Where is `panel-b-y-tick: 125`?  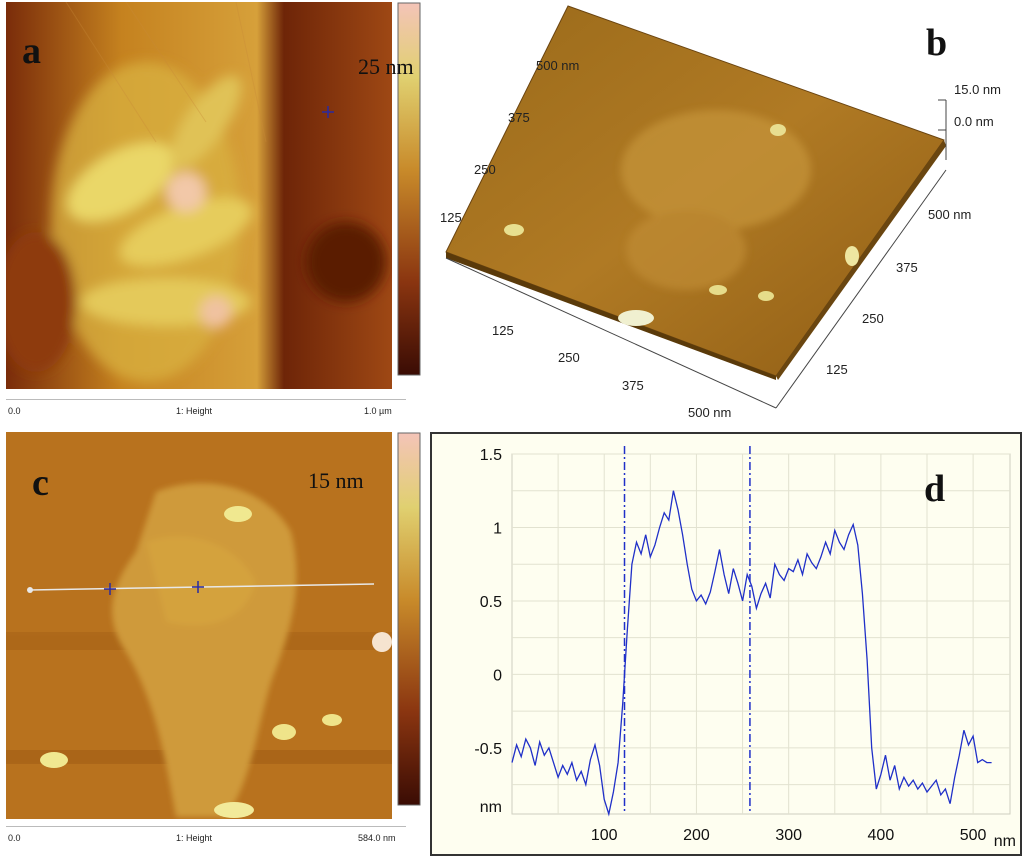
panel-b-y-tick: 125 is located at coordinates (837, 369).